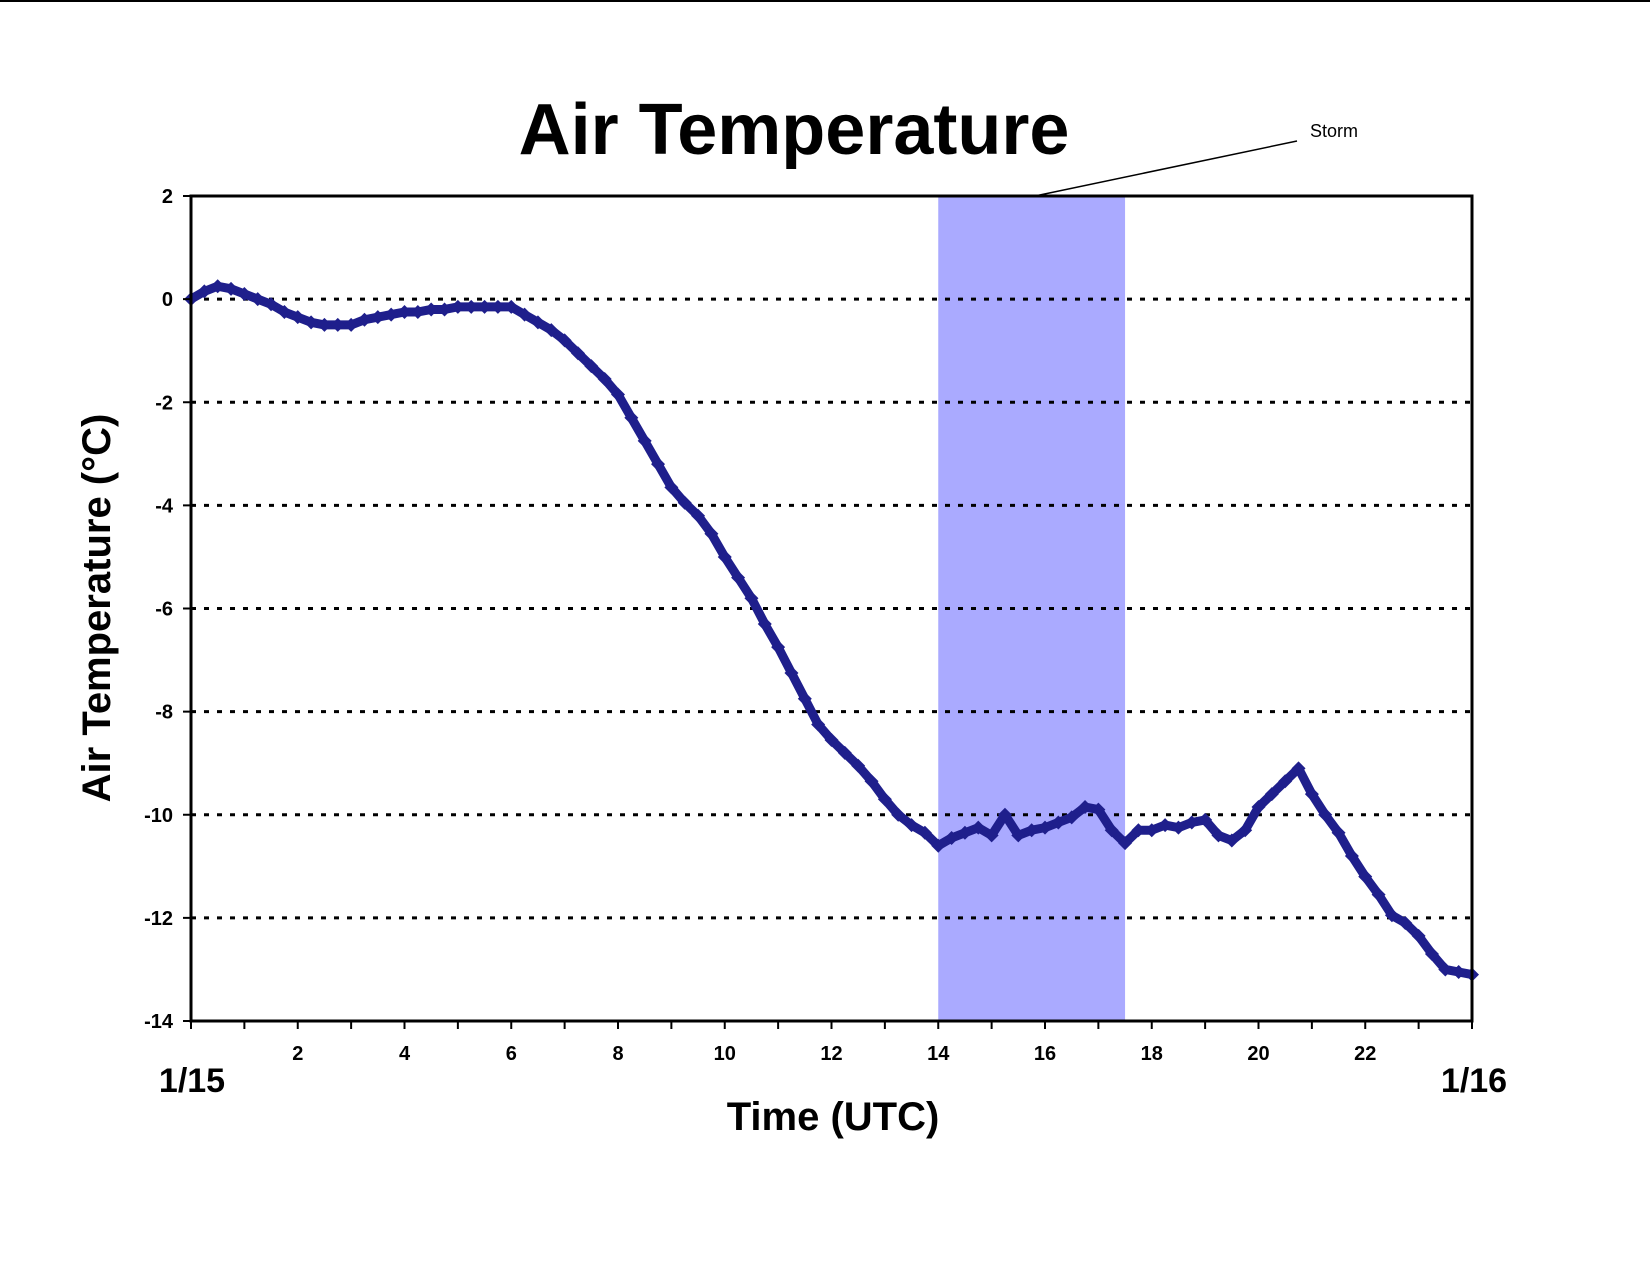 The width and height of the screenshot is (1650, 1275). I want to click on x-tick-label: 18, so click(1152, 1054).